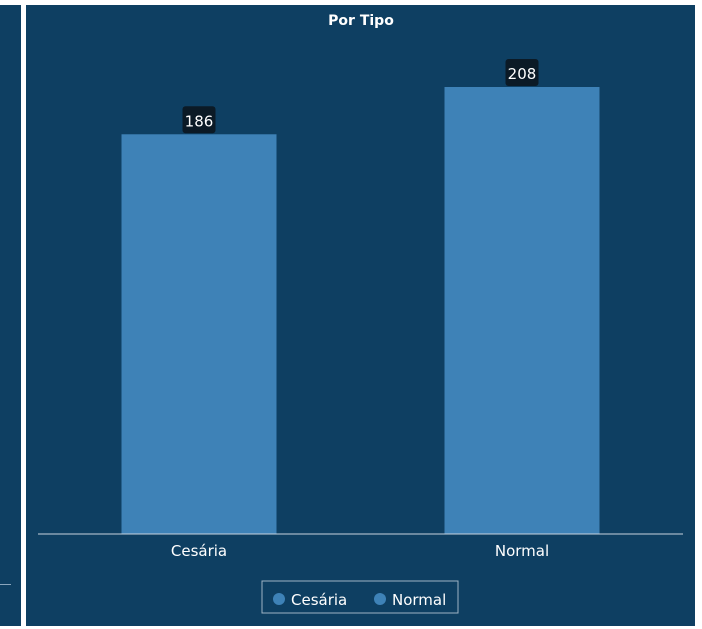  I want to click on legend-item-normal: Normal, so click(410, 600).